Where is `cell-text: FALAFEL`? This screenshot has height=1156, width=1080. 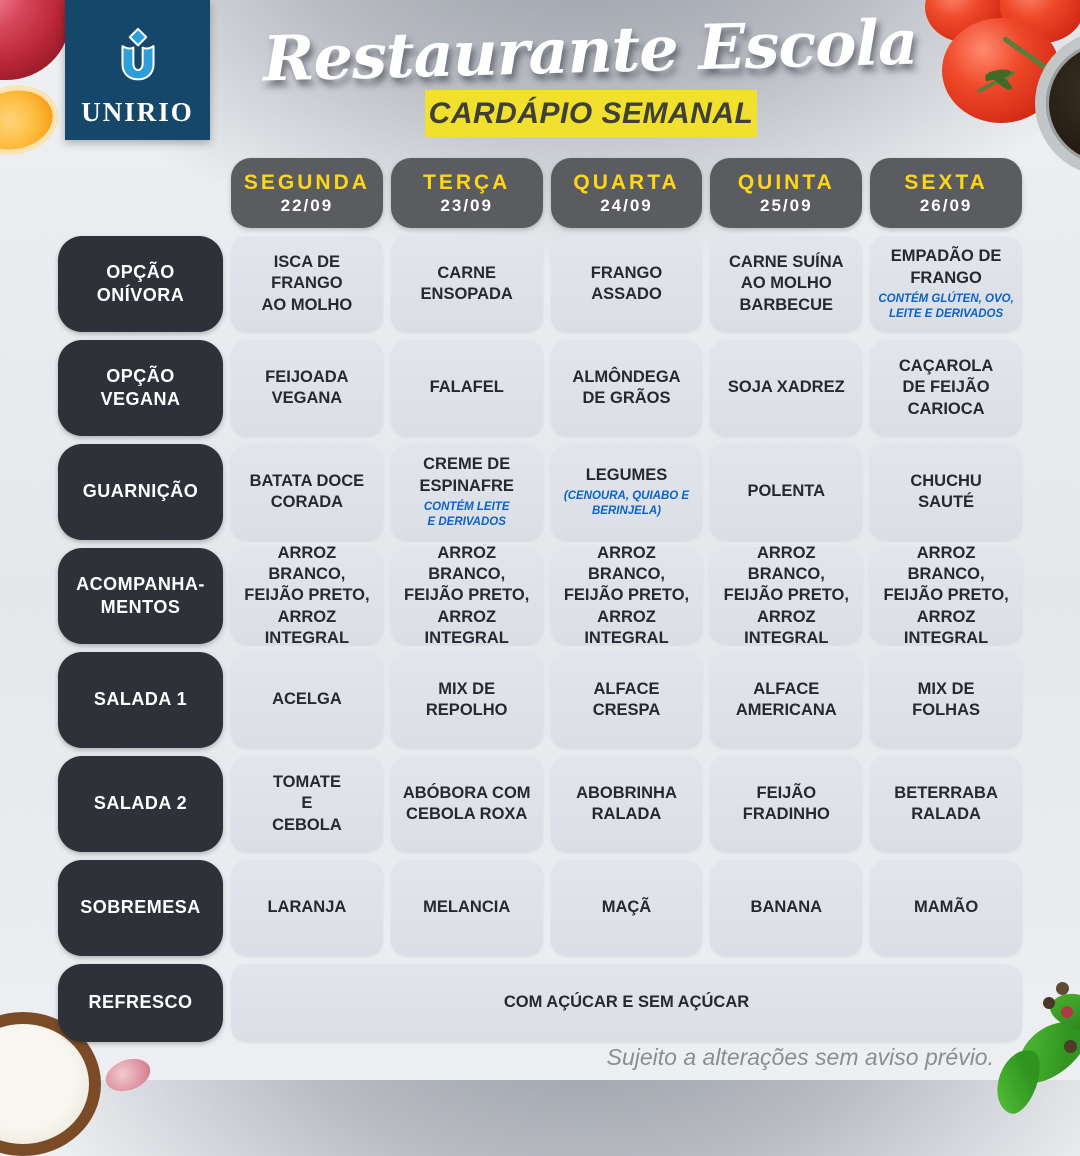
cell-text: FALAFEL is located at coordinates (466, 387).